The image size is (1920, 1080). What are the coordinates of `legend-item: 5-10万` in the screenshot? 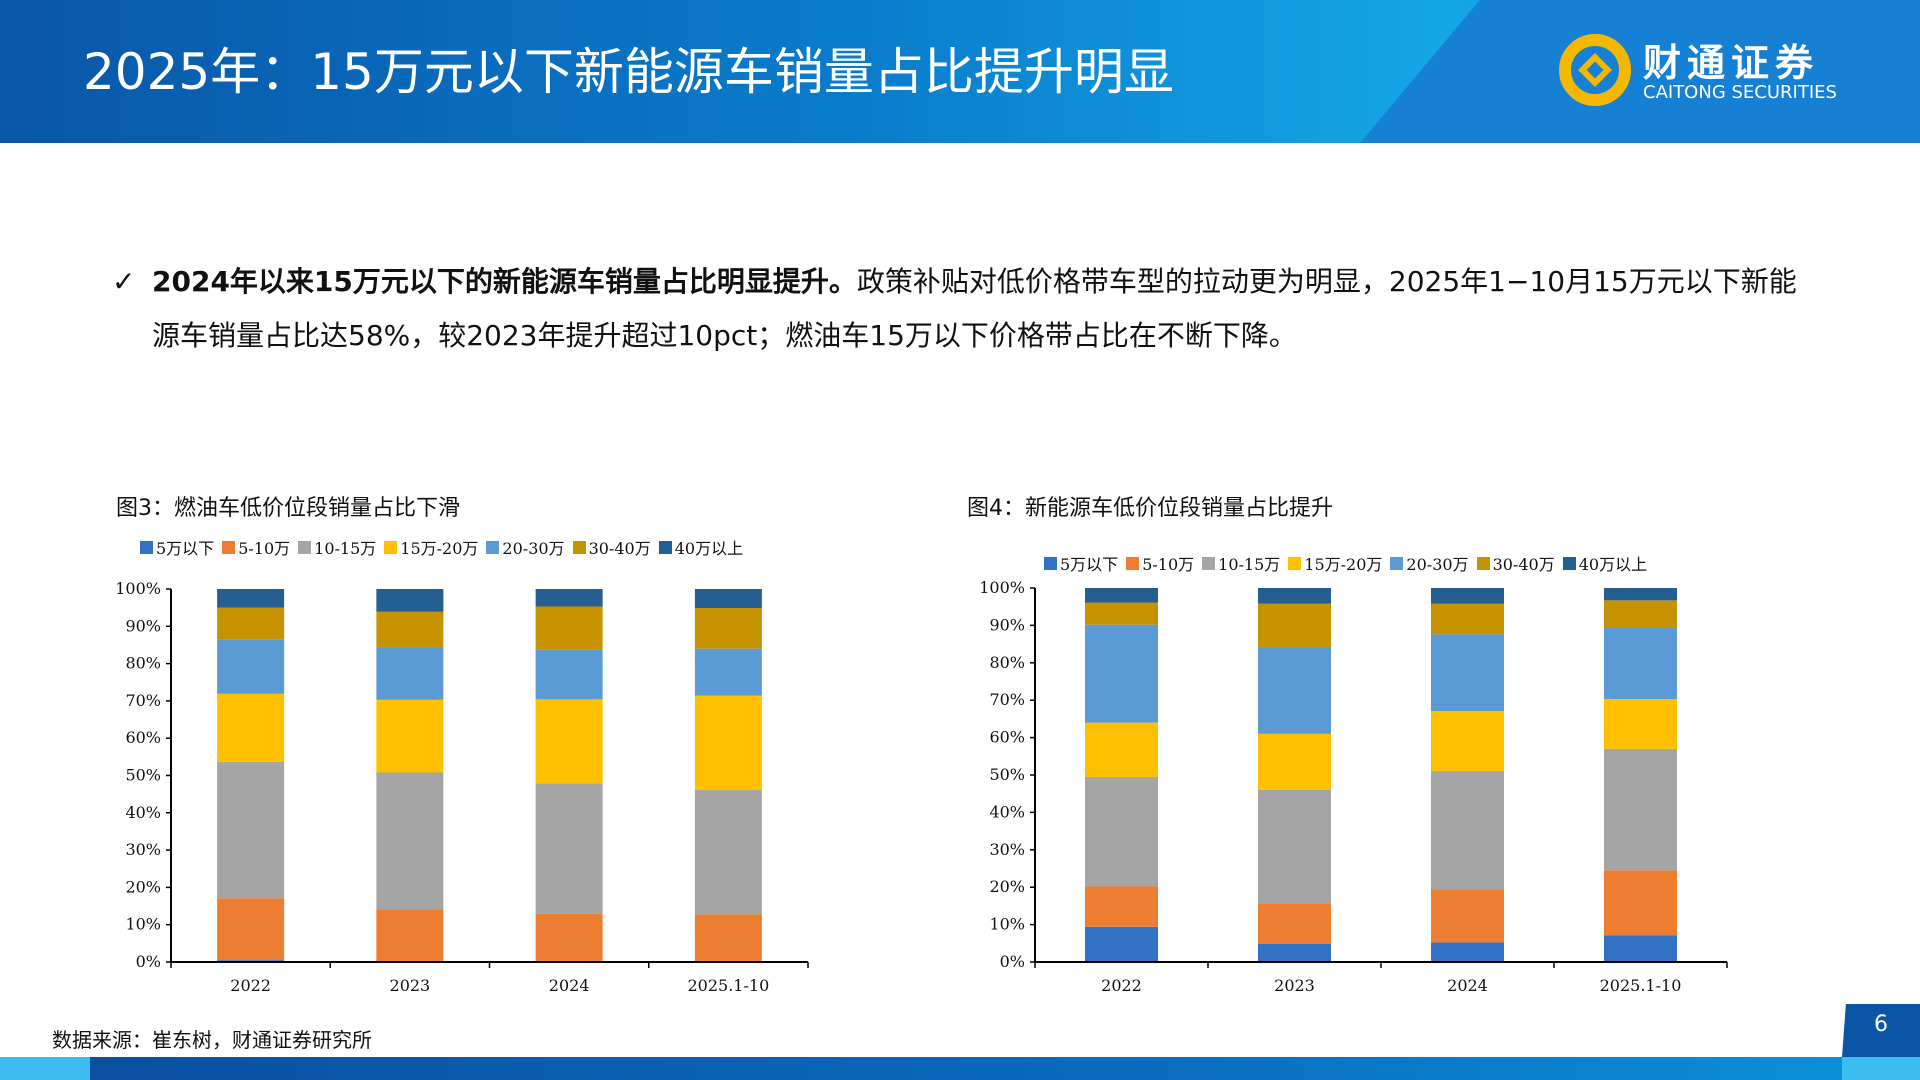 It's located at (256, 547).